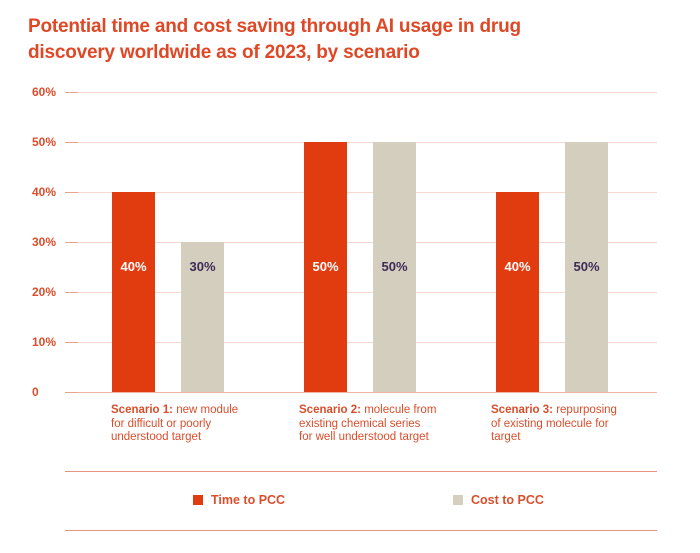 Image resolution: width=700 pixels, height=553 pixels. What do you see at coordinates (35, 392) in the screenshot?
I see `y-axis-tick-label: 0` at bounding box center [35, 392].